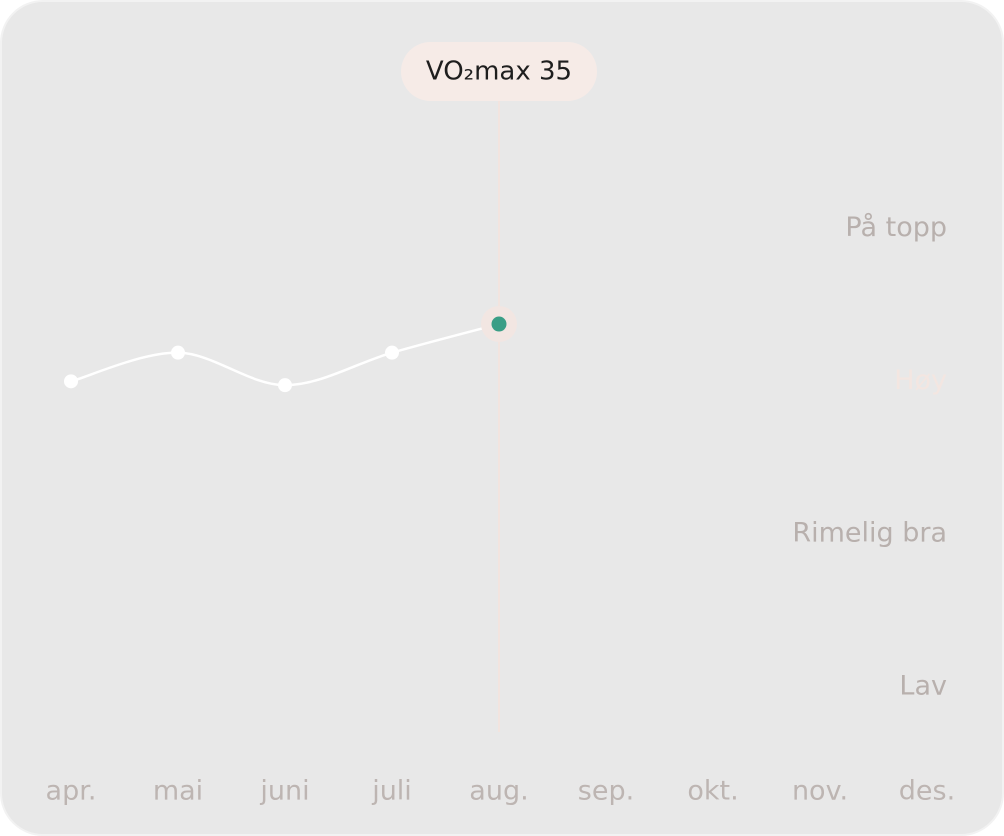 This screenshot has height=836, width=1004. Describe the element at coordinates (820, 791) in the screenshot. I see `x-tick-label: nov.` at that location.